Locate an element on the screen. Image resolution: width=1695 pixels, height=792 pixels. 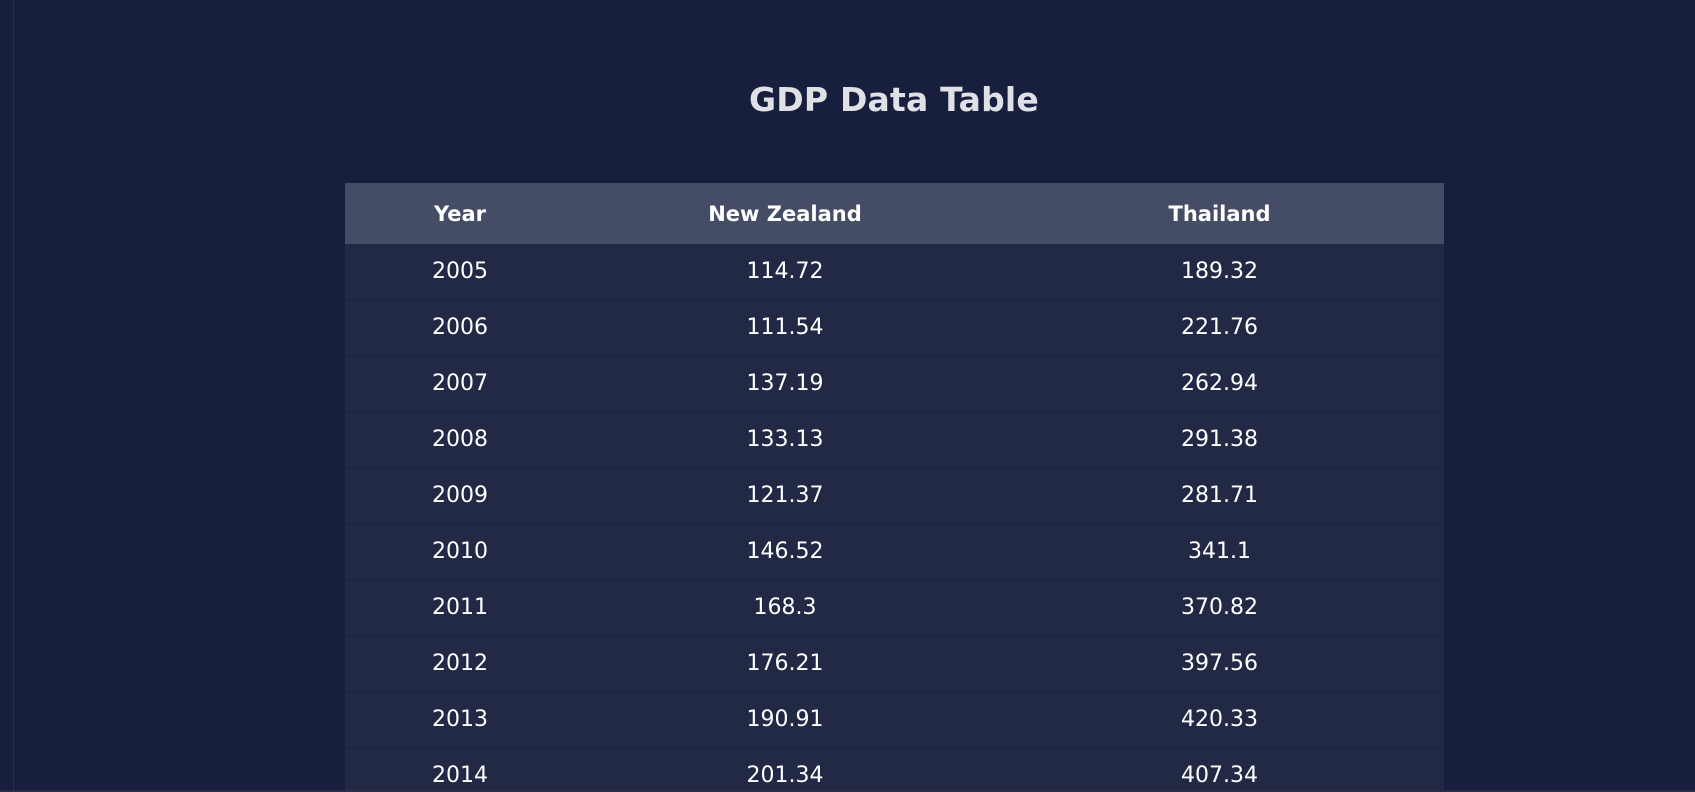
cell-thailand: 407.34 is located at coordinates (1219, 769).